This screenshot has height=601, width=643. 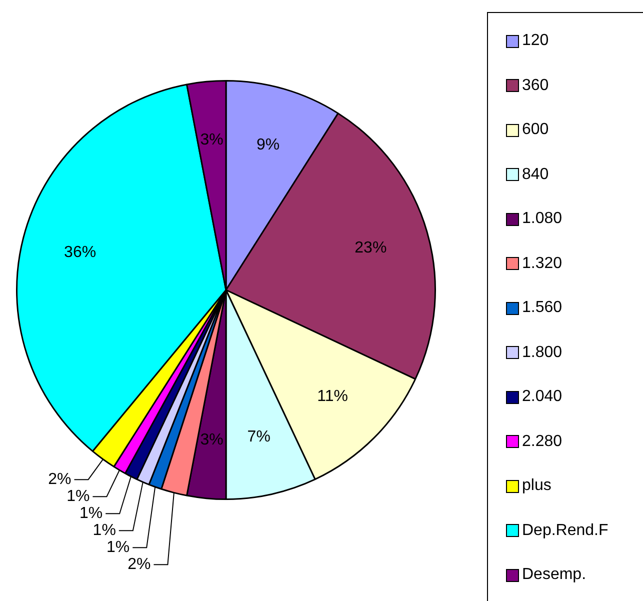 What do you see at coordinates (332, 396) in the screenshot?
I see `data-label: 11%` at bounding box center [332, 396].